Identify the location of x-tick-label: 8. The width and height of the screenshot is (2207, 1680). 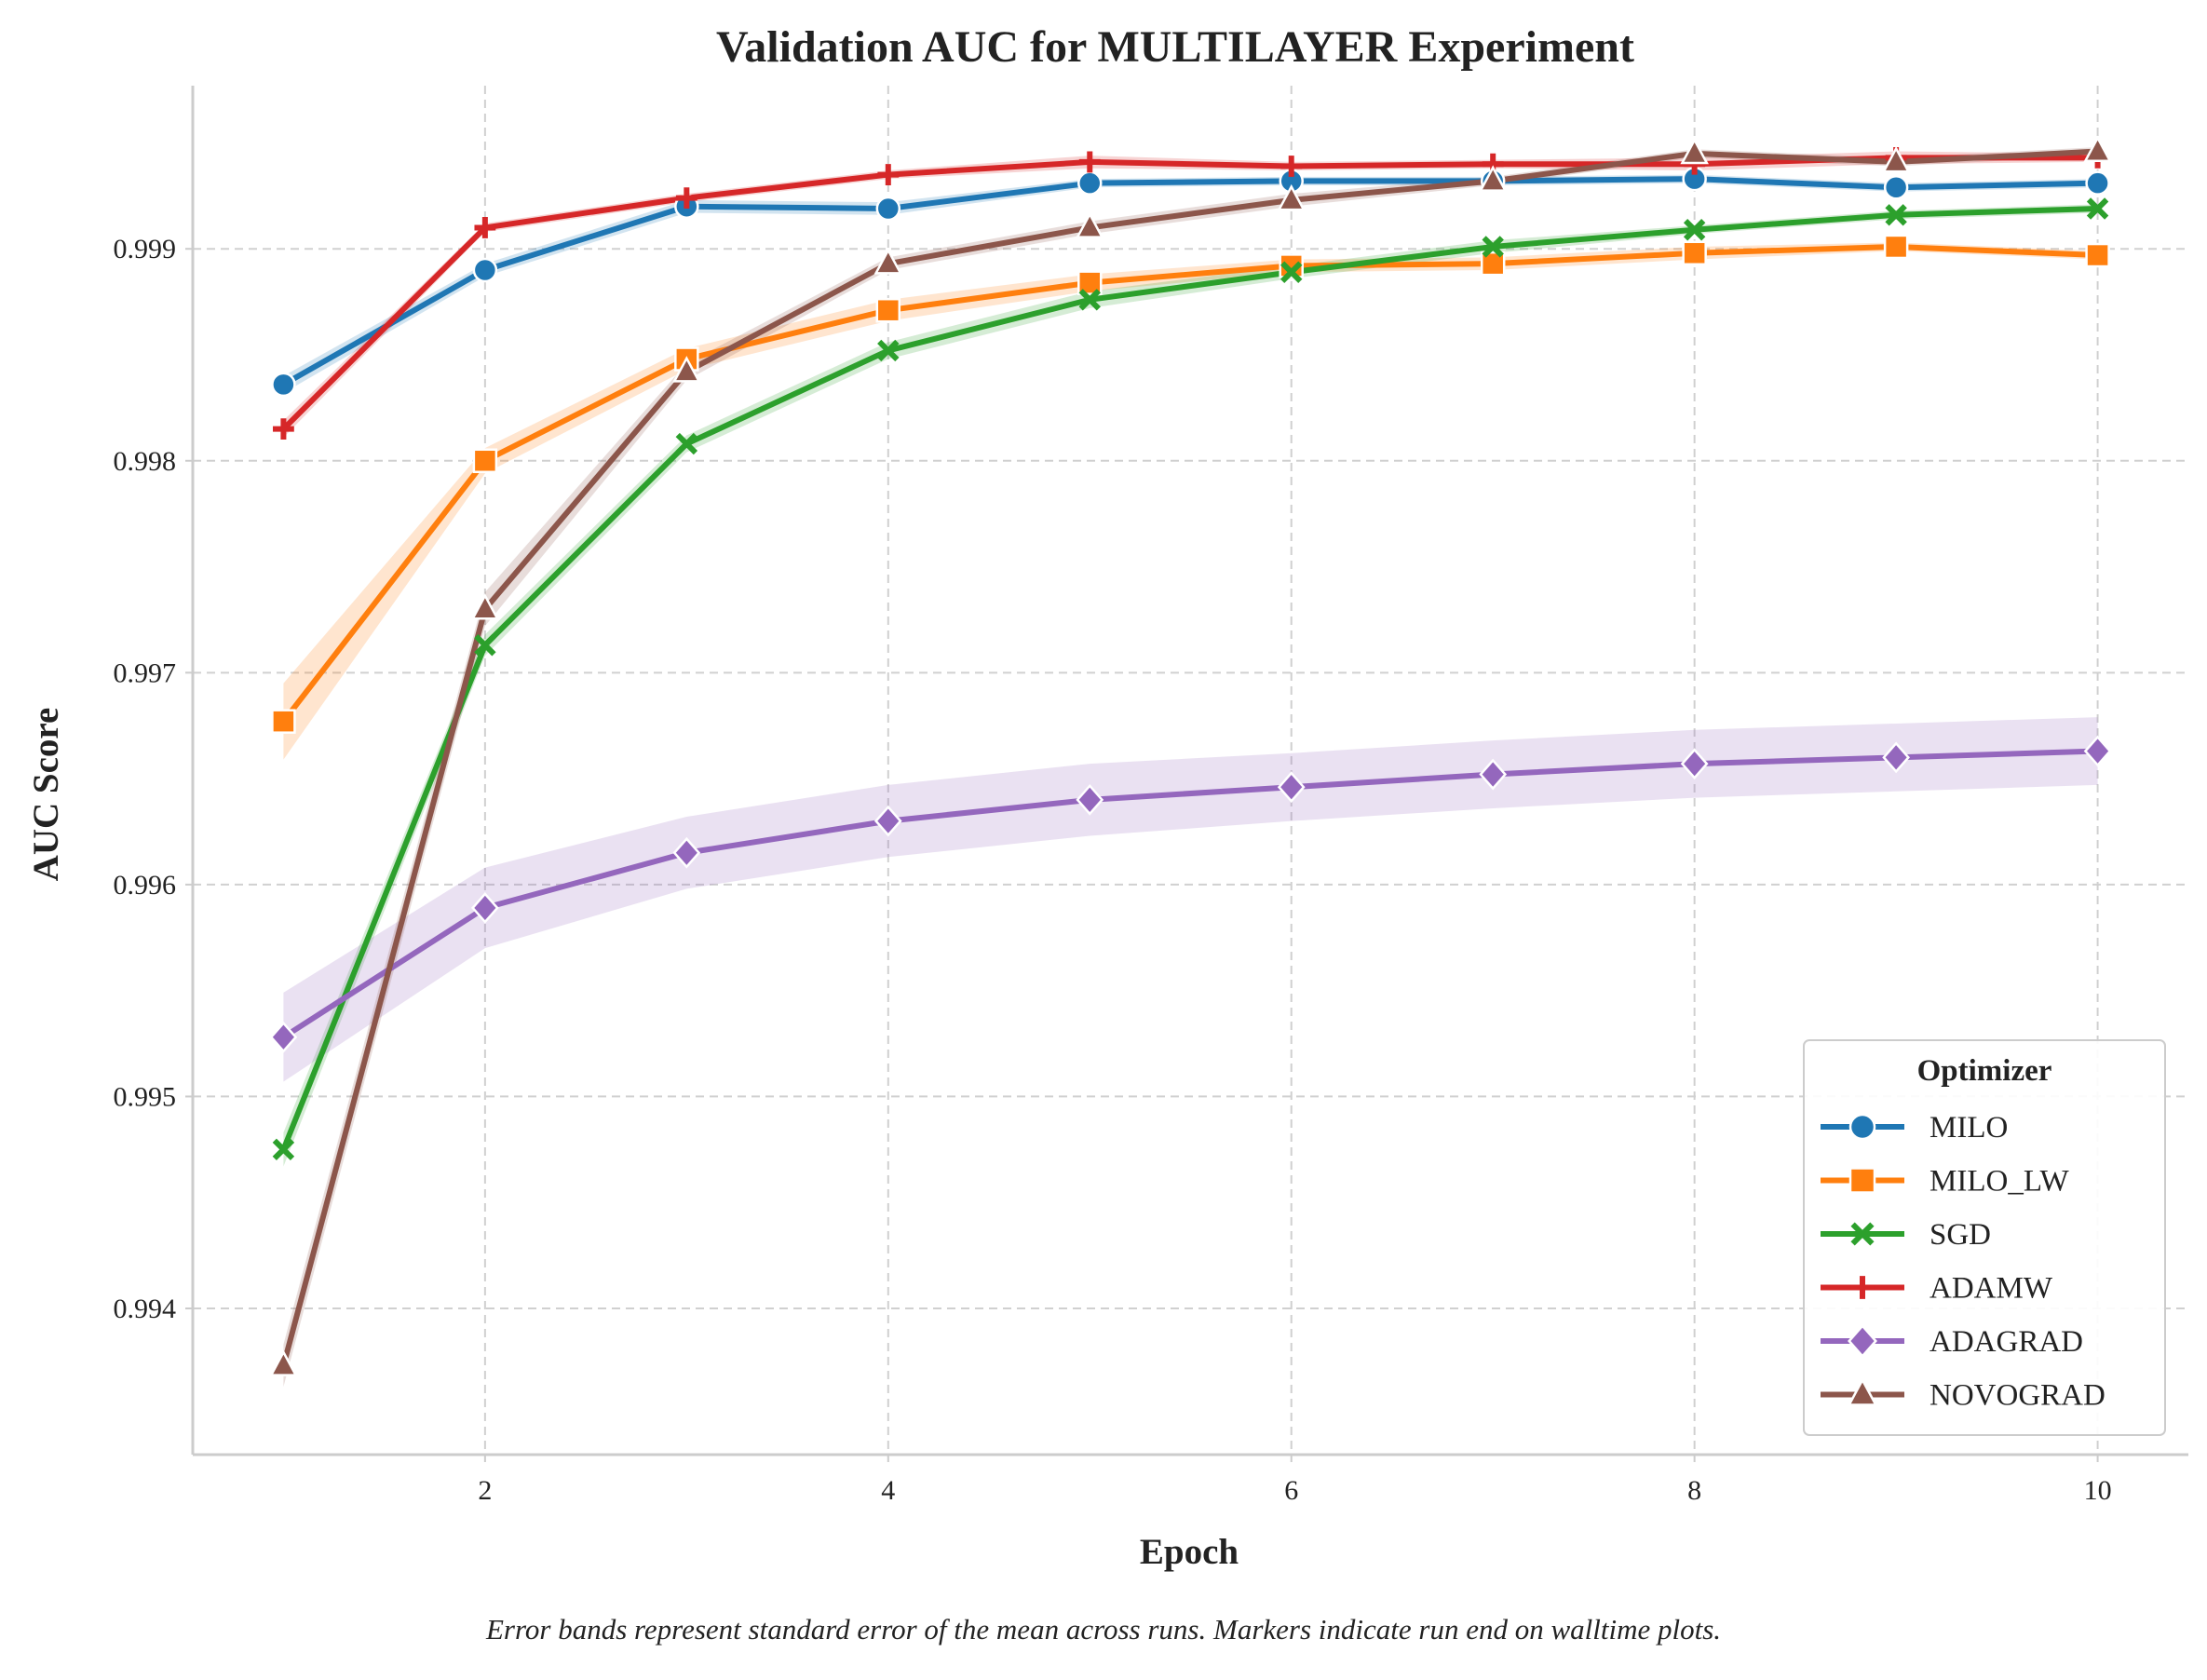
(1694, 1490).